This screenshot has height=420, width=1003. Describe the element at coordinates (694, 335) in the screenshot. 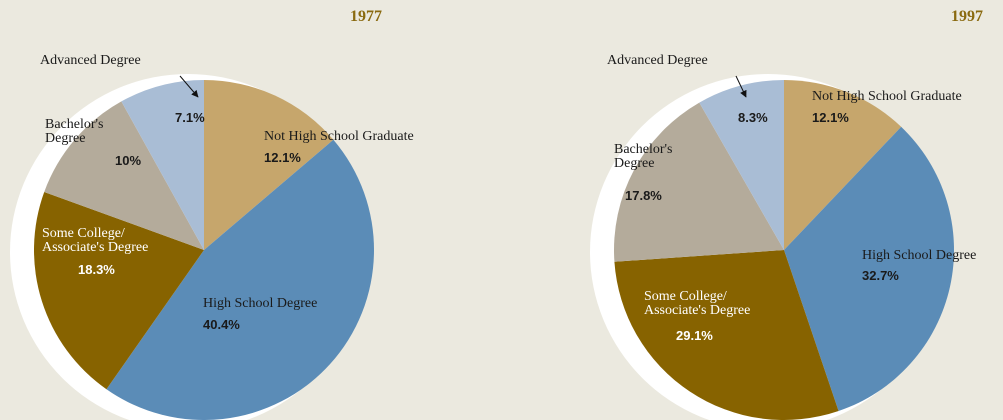

I see `slice-value-label: 29.1%` at that location.